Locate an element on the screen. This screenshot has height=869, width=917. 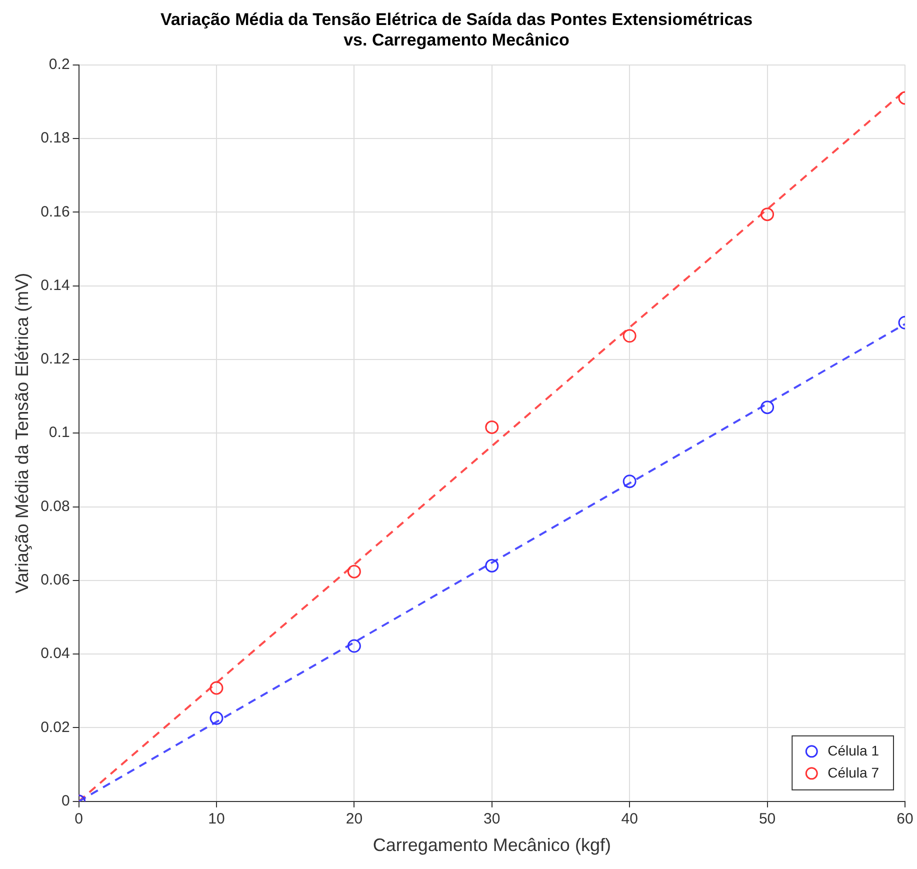
y-tick-label: 0.2 is located at coordinates (59, 64).